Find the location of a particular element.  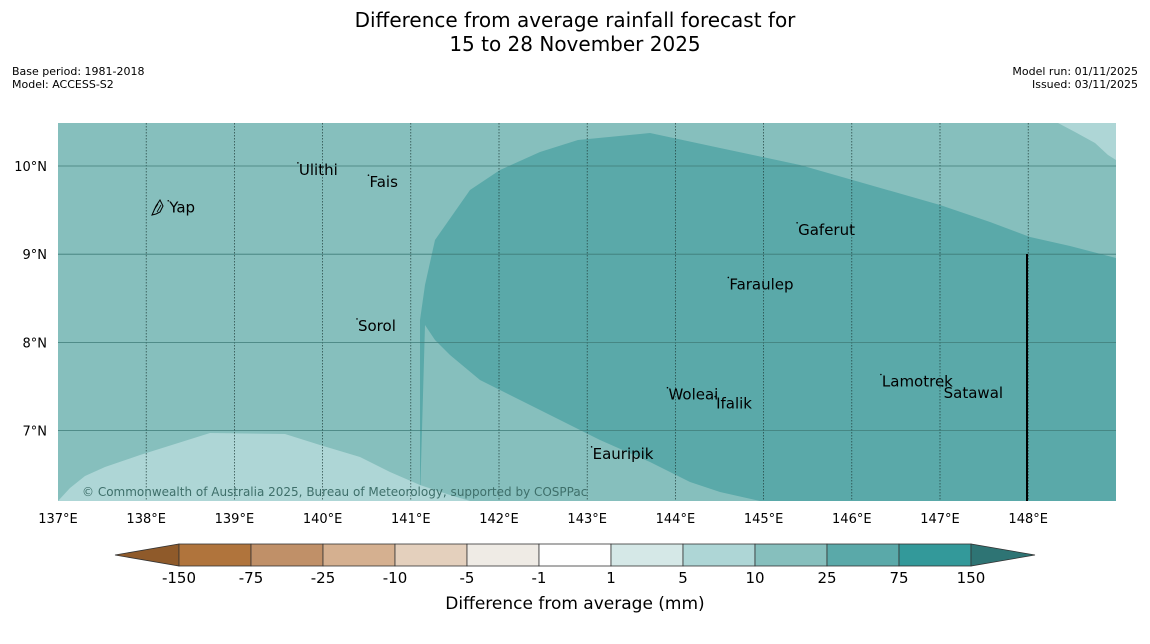

colorbar-tick-label: 75 is located at coordinates (898, 578).